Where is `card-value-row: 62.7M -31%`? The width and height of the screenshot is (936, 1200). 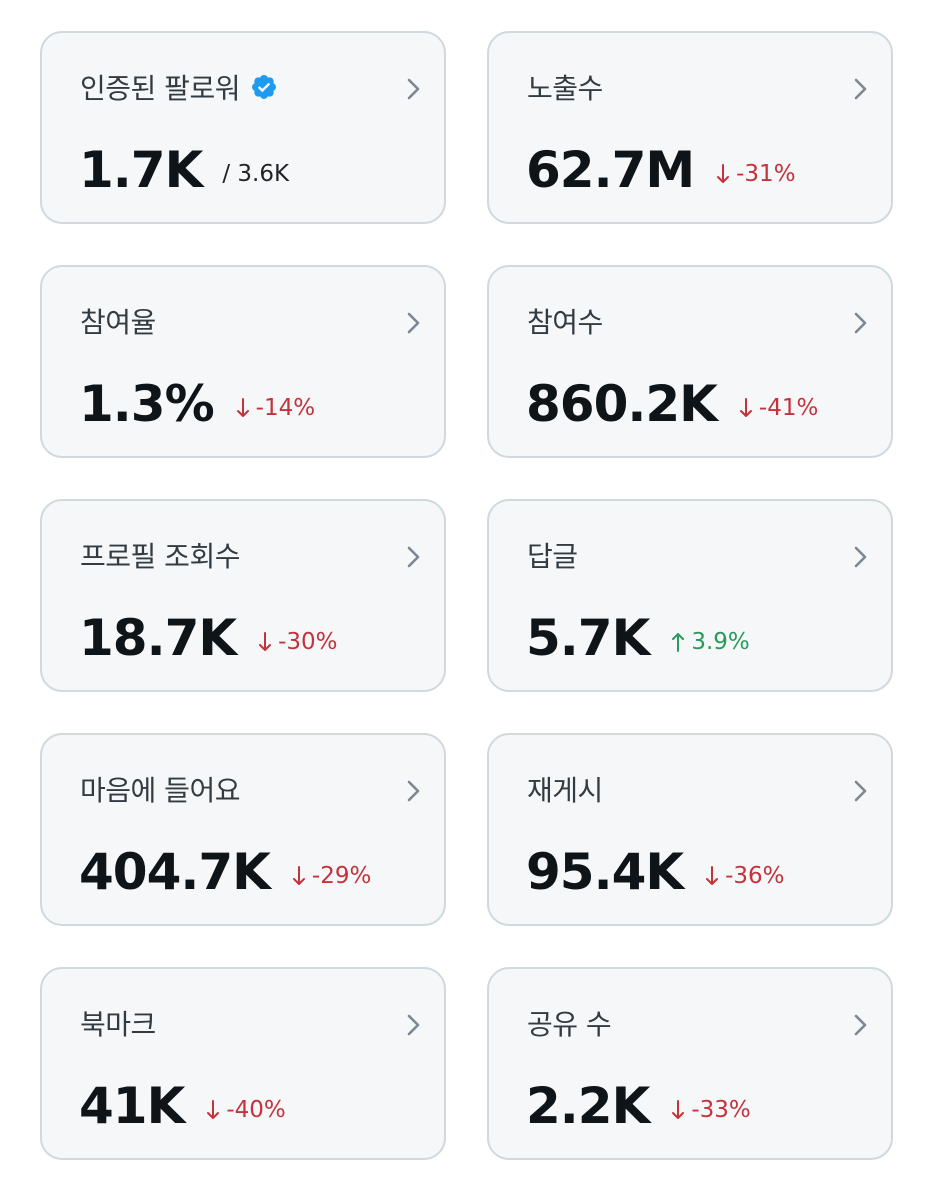 card-value-row: 62.7M -31% is located at coordinates (661, 170).